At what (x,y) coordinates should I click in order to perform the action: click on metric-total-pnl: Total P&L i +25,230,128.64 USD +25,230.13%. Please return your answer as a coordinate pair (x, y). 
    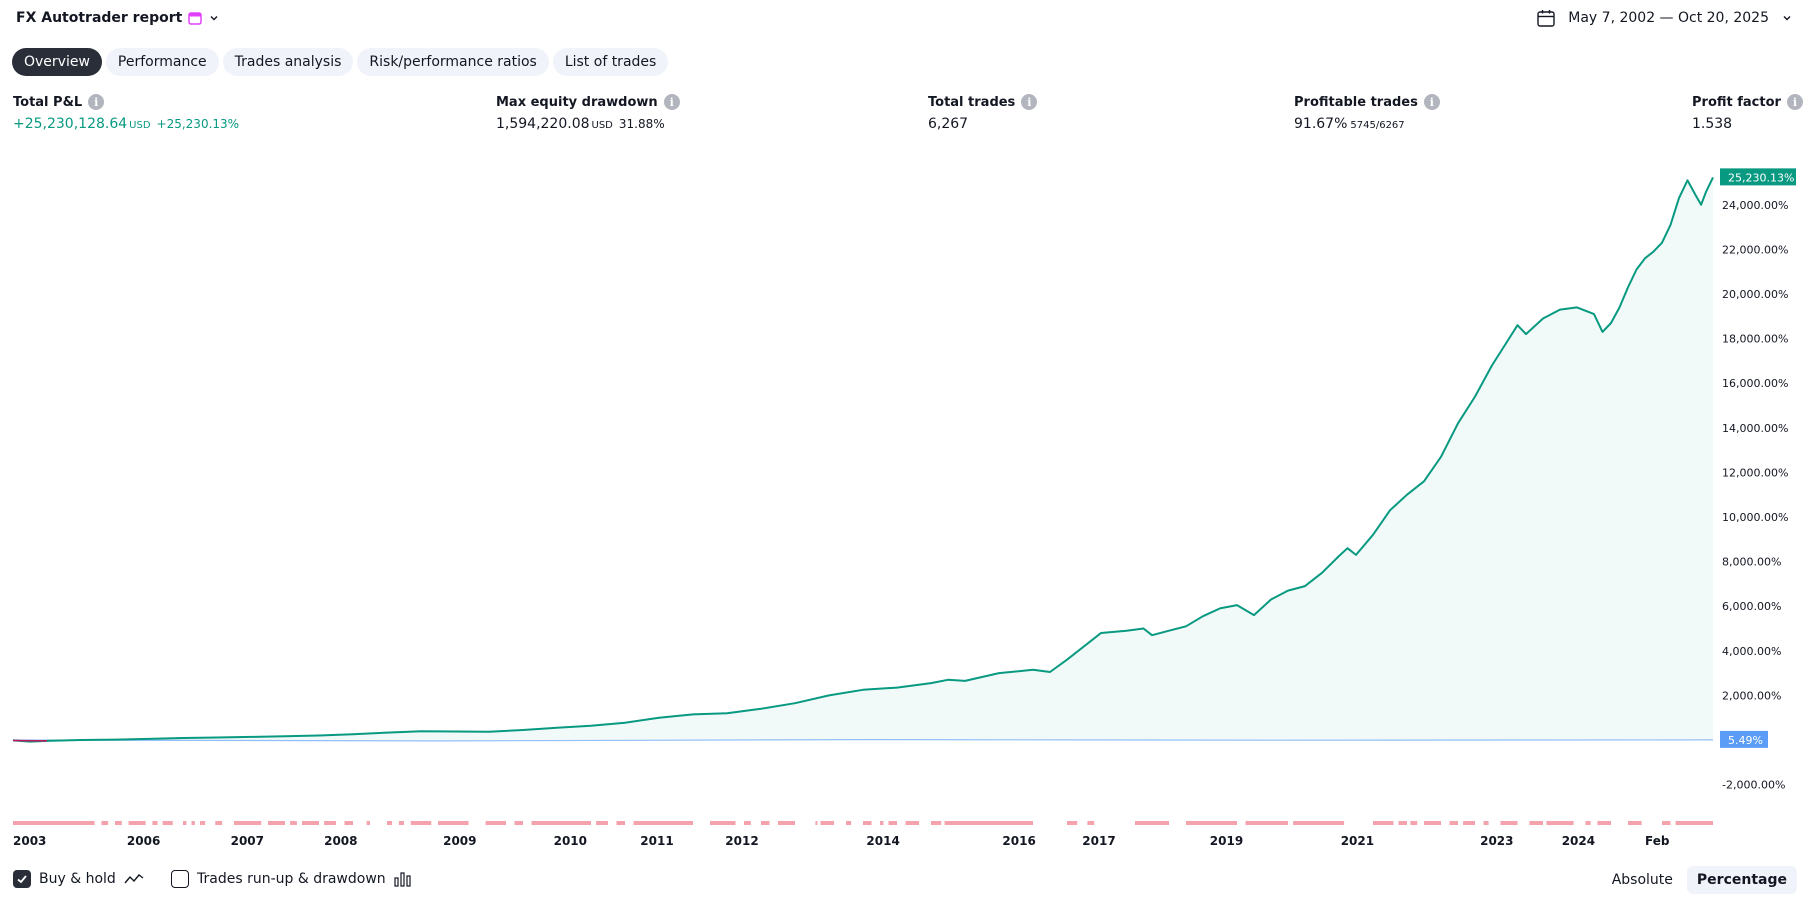
    Looking at the image, I should click on (126, 113).